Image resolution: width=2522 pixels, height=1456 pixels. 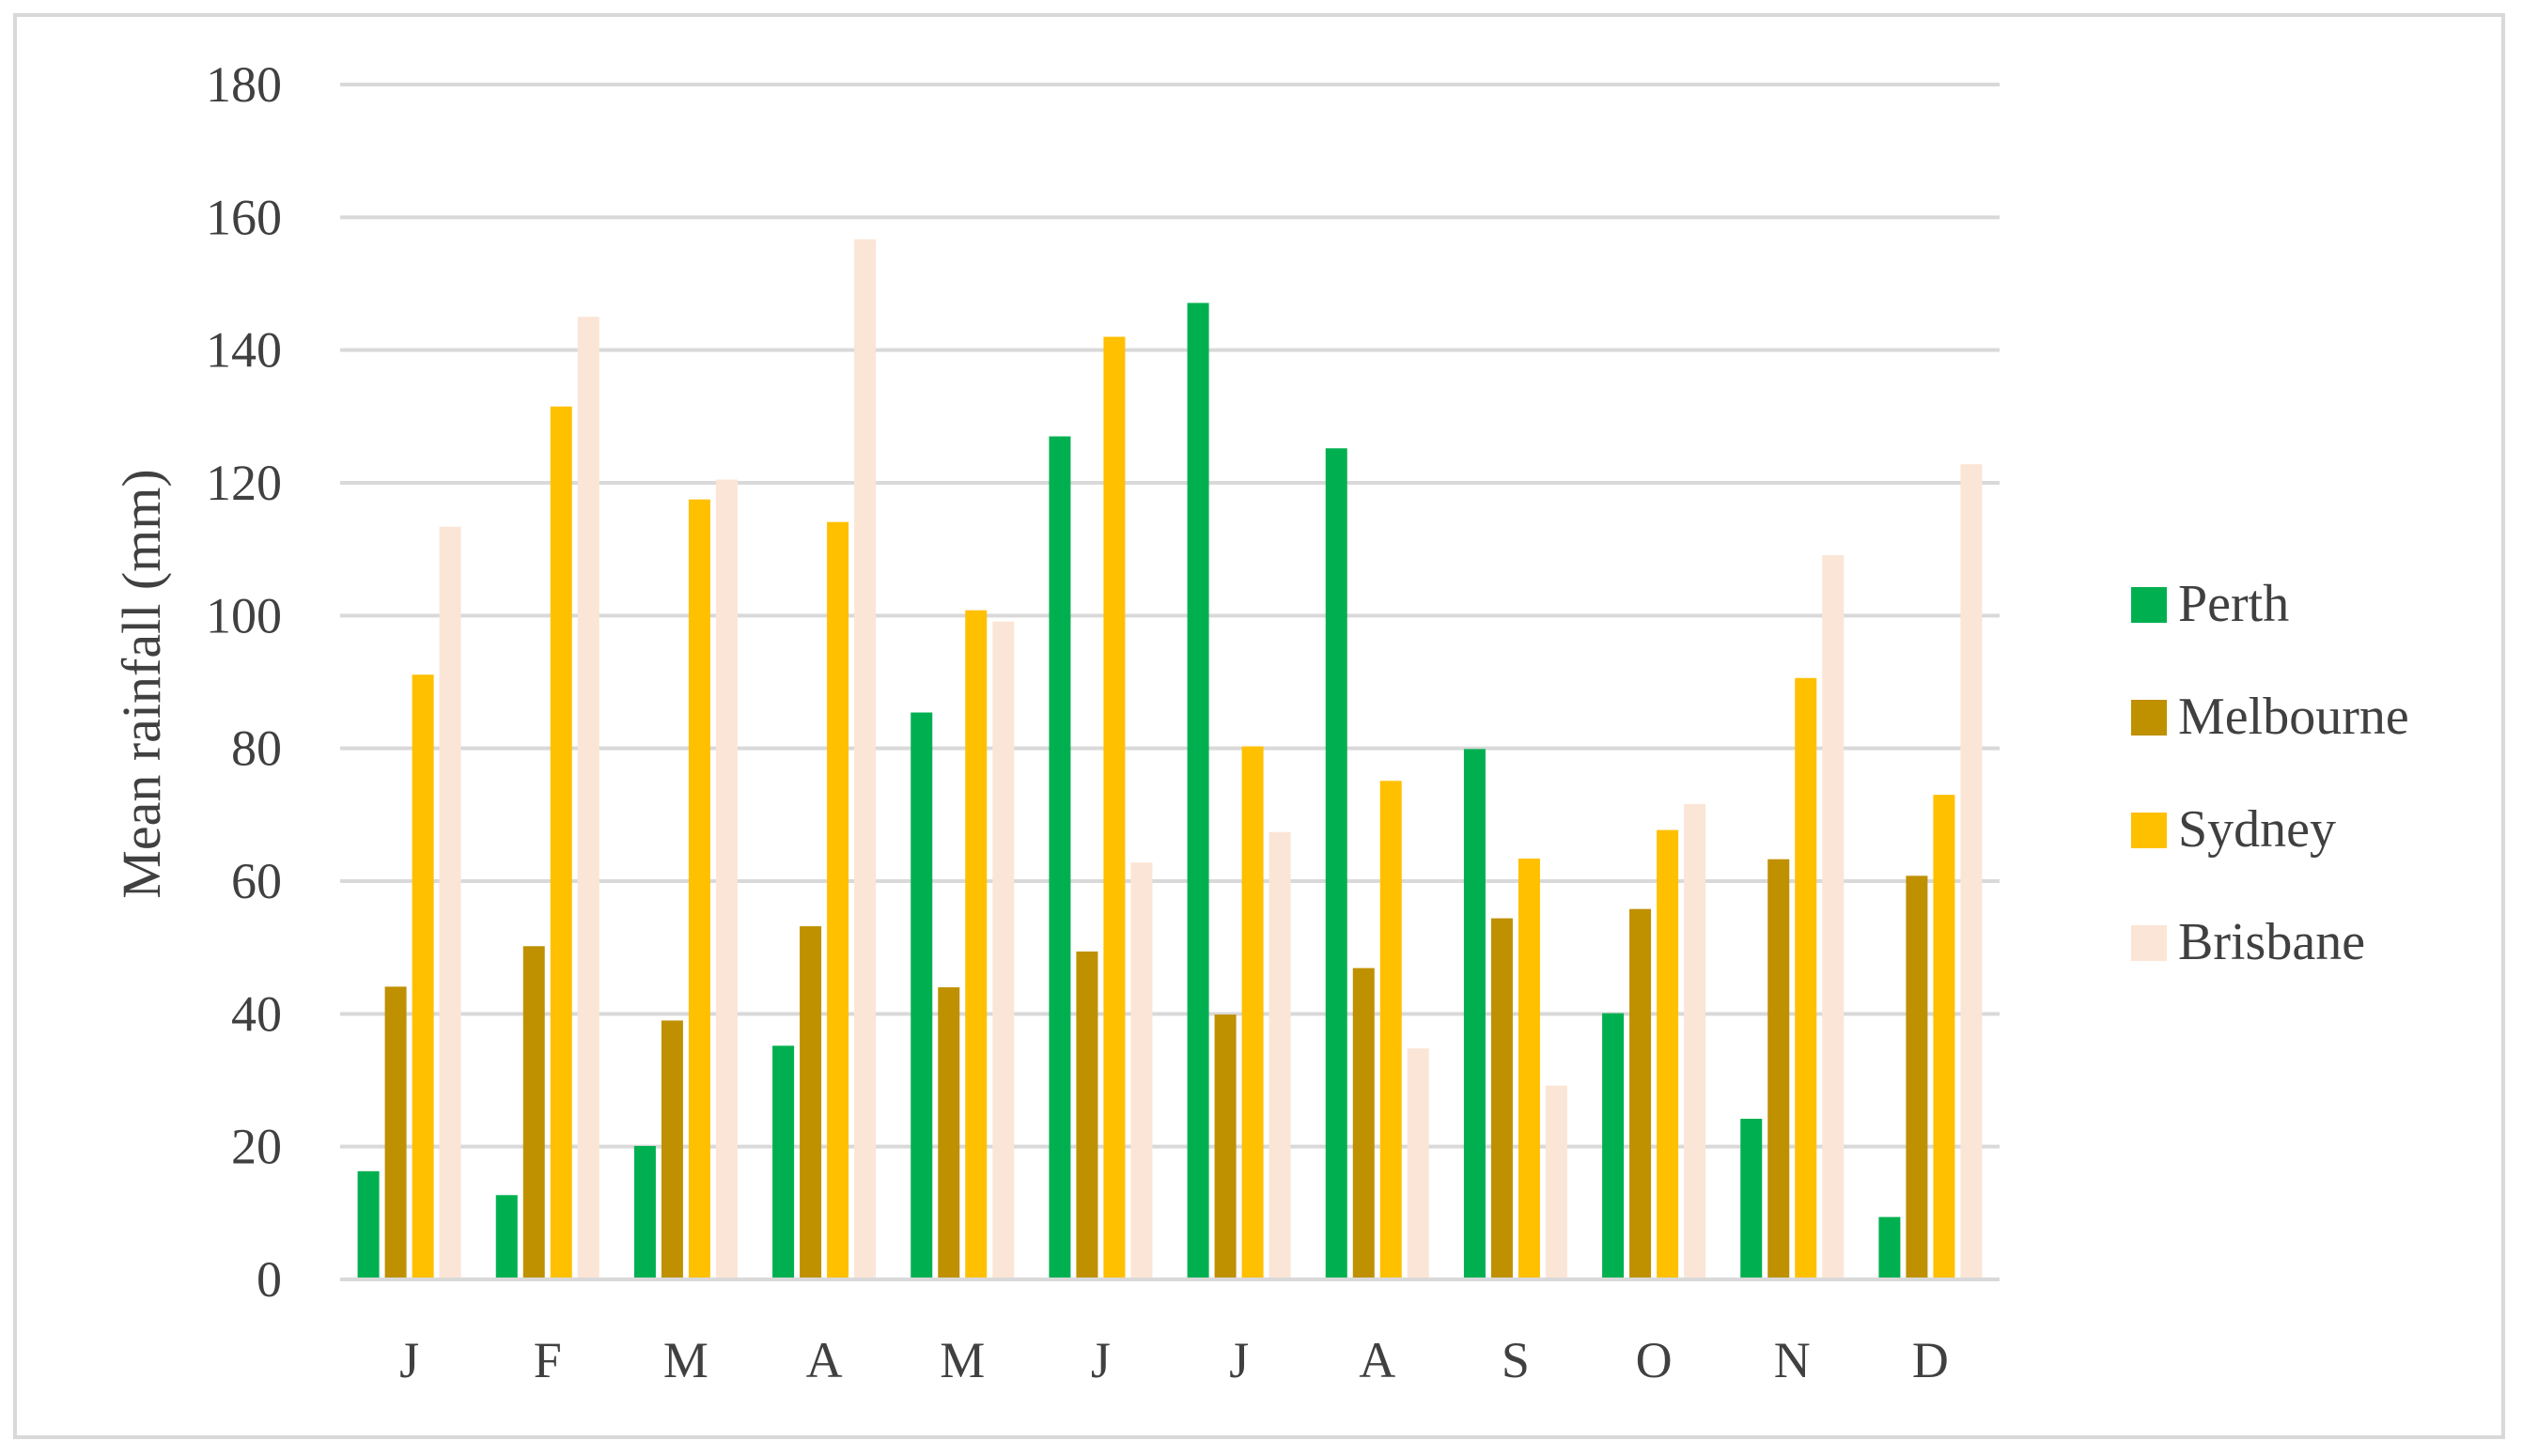 What do you see at coordinates (2149, 718) in the screenshot?
I see `legend-swatch-melbourne` at bounding box center [2149, 718].